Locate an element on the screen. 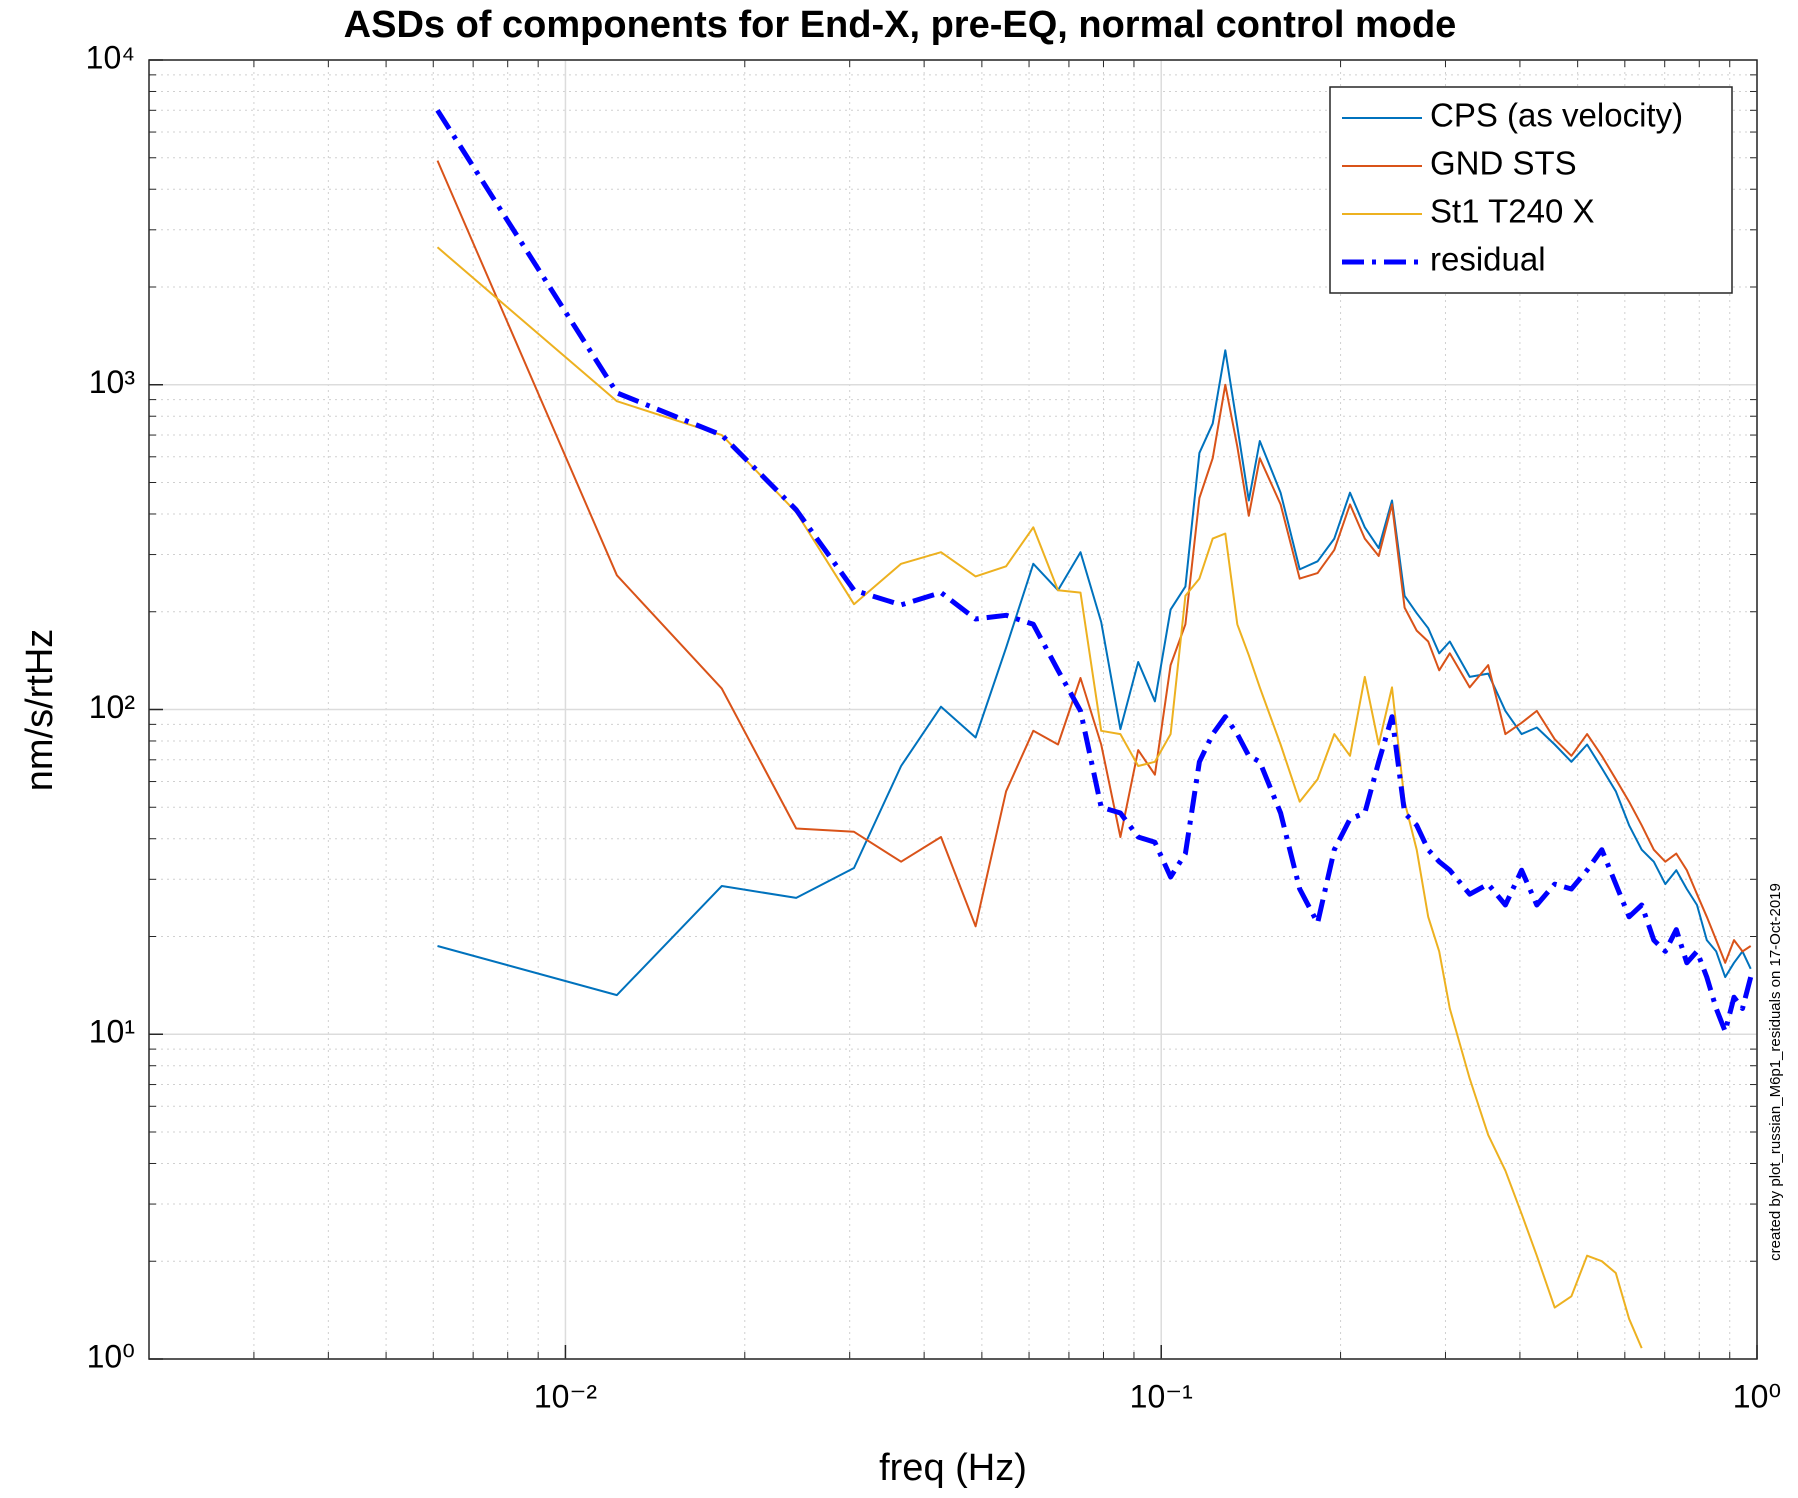 The height and width of the screenshot is (1498, 1798). legend-box is located at coordinates (1531, 190).